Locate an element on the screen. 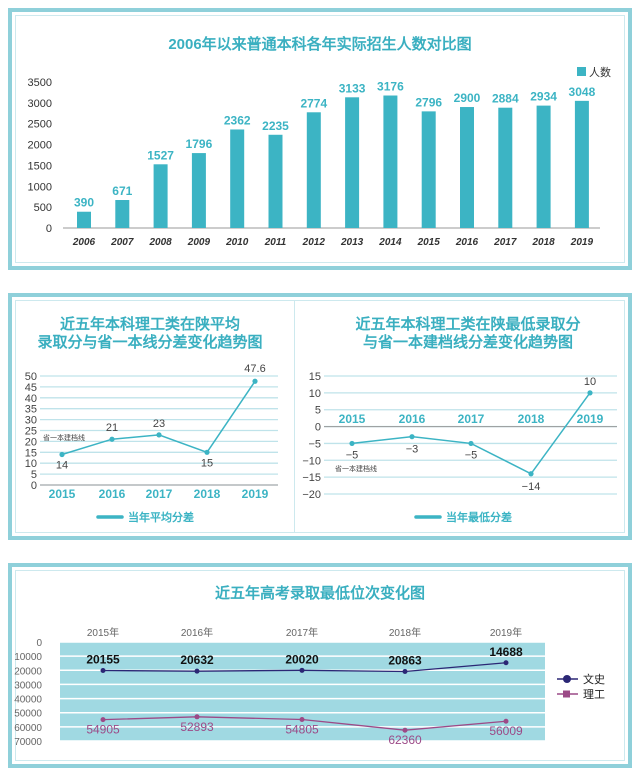 The image size is (640, 774). y-tick-label: 50 is located at coordinates (31, 377).